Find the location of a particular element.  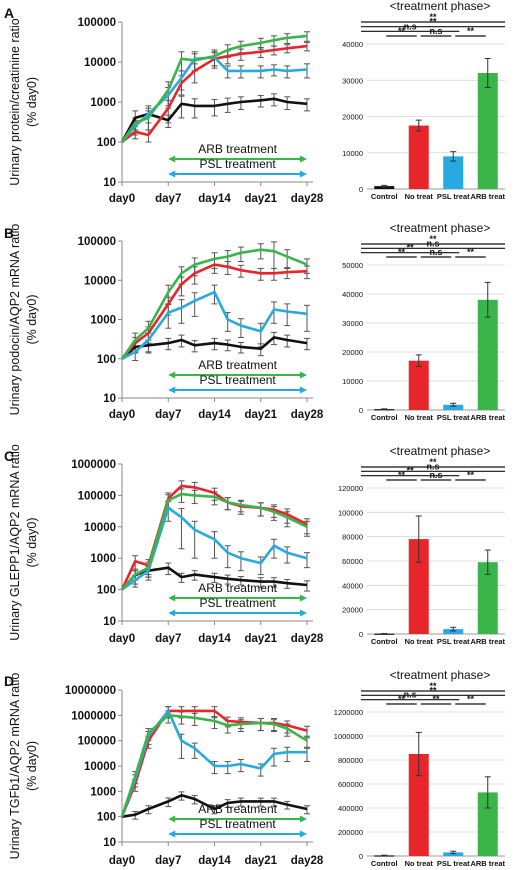

series-line-no_treat is located at coordinates (214, 311).